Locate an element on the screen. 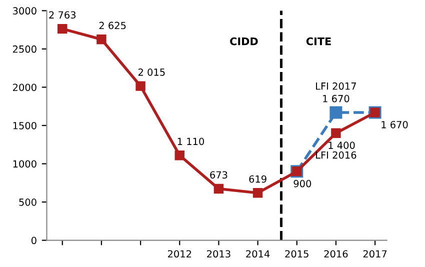 Image resolution: width=425 pixels, height=267 pixels. data-label: 2 625 is located at coordinates (112, 26).